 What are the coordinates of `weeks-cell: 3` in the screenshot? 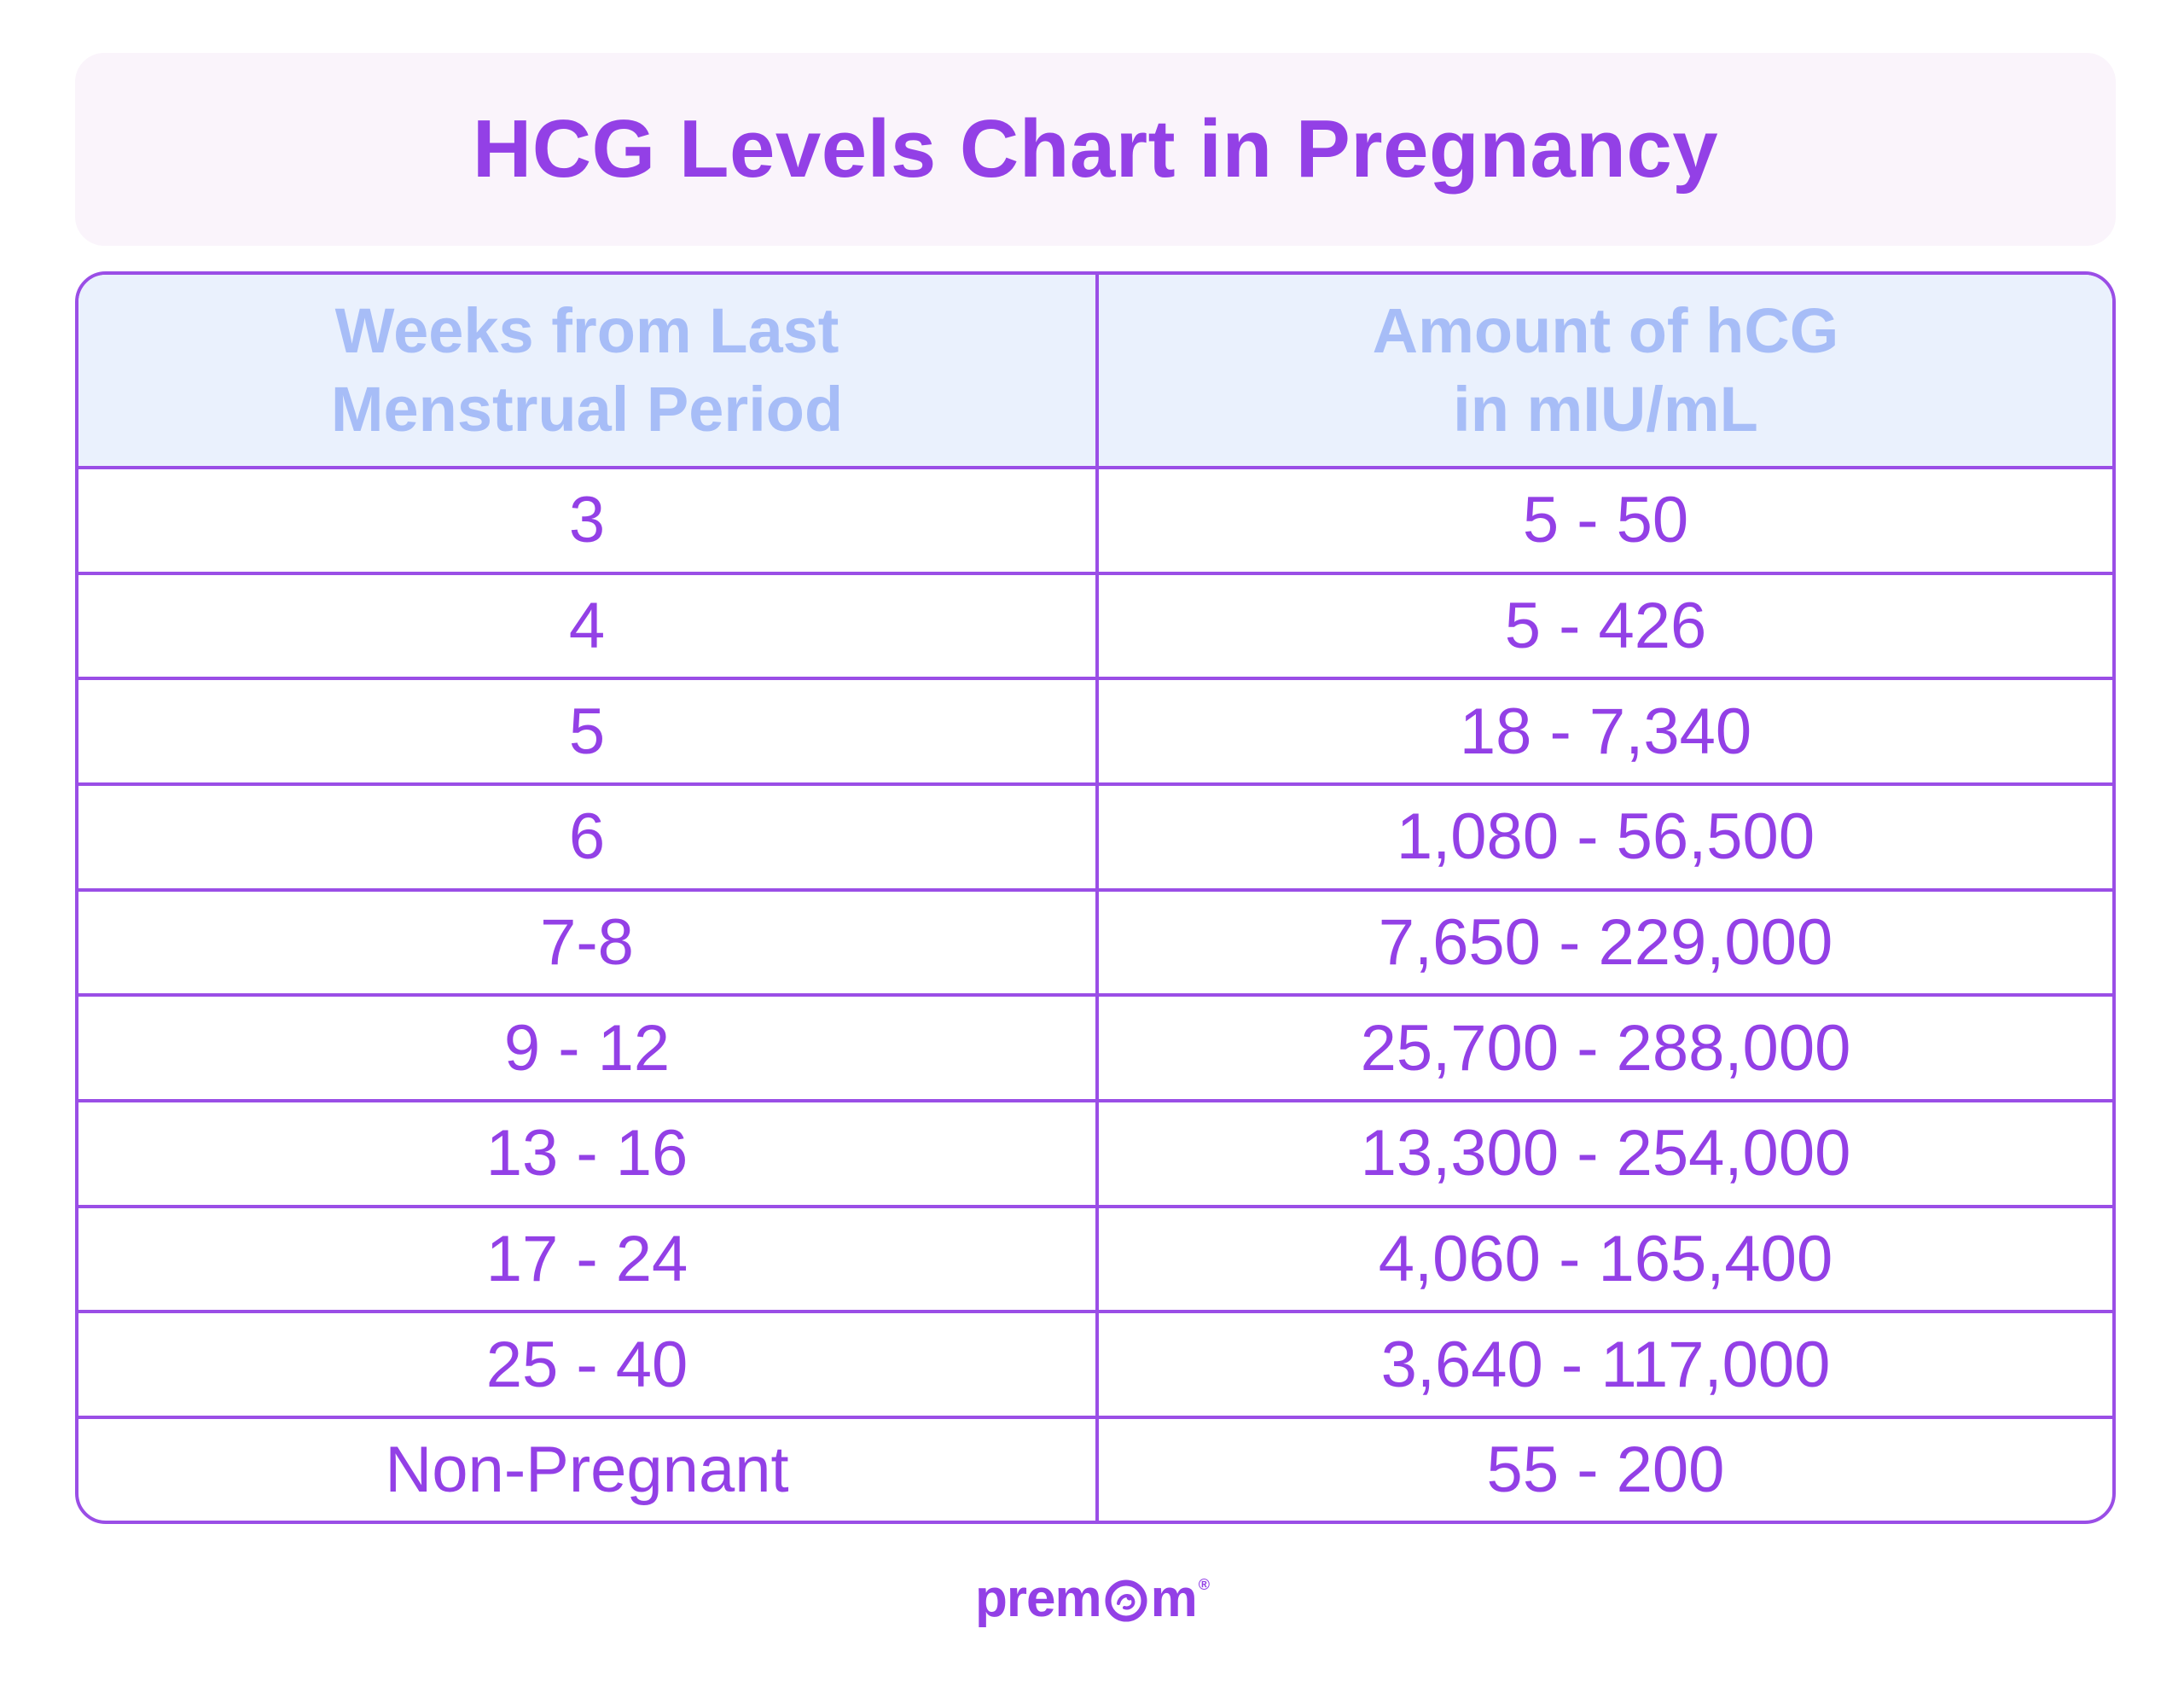 It's located at (587, 520).